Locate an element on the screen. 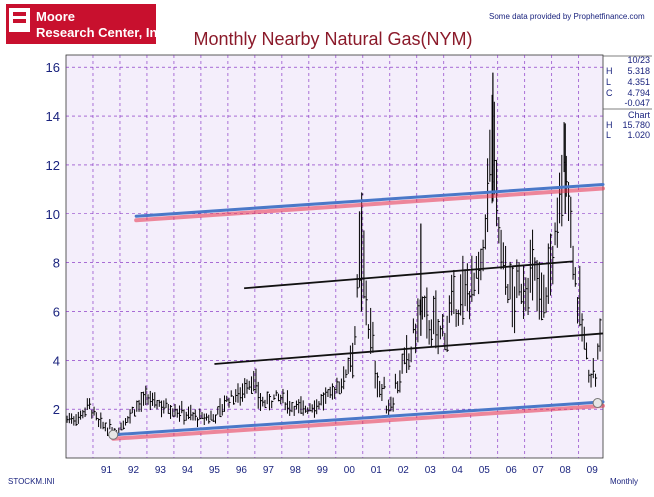 This screenshot has width=654, height=497. info-key-high: H is located at coordinates (609, 71).